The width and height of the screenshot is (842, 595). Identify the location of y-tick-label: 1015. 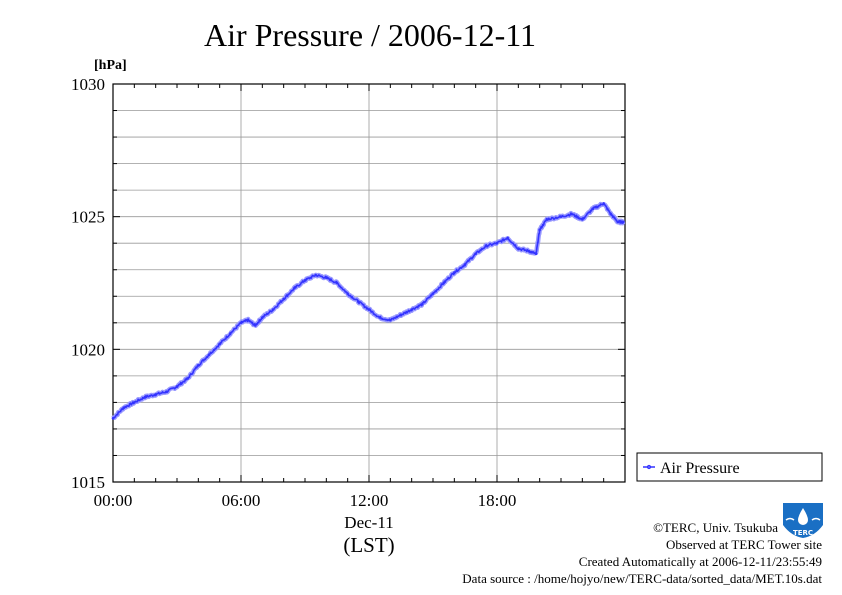
(88, 482).